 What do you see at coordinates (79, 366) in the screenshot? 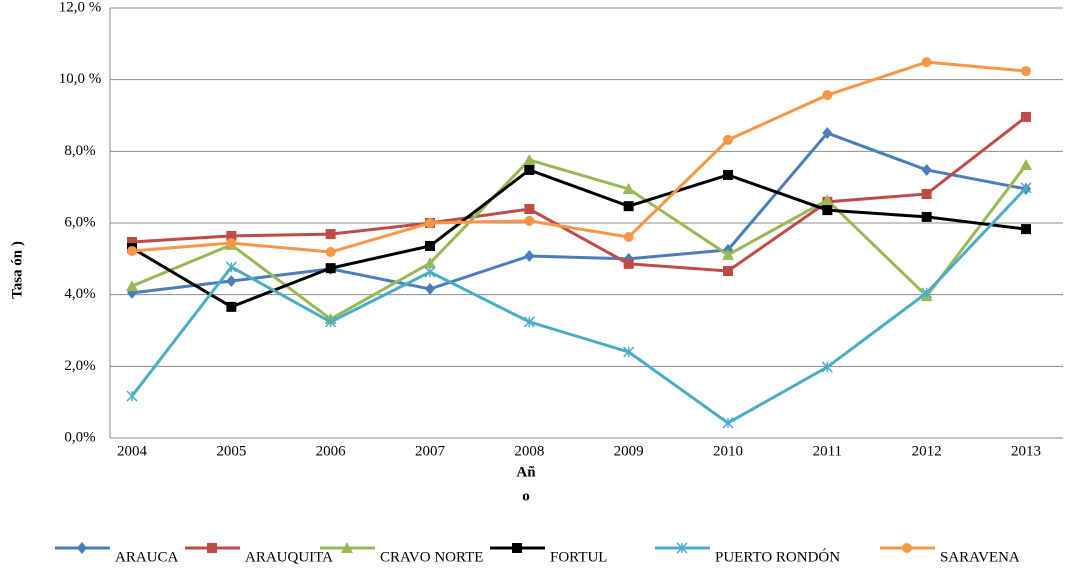
I see `y-tick-label: 2,0%` at bounding box center [79, 366].